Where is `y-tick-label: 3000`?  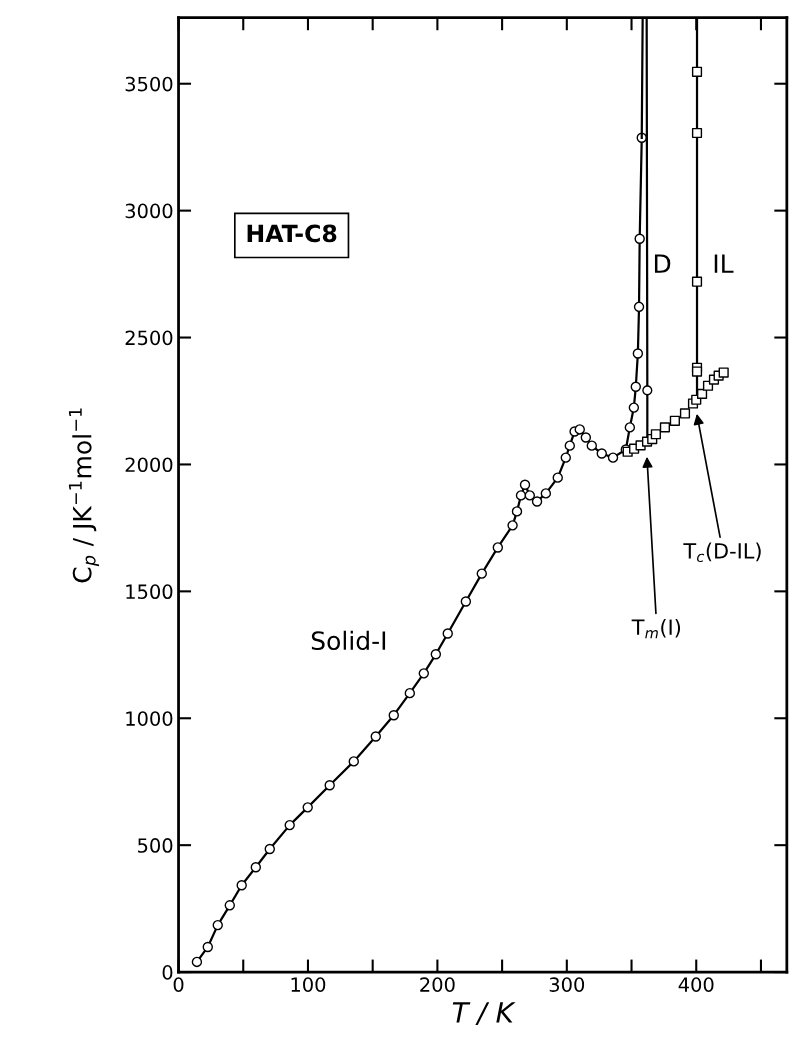 y-tick-label: 3000 is located at coordinates (149, 211).